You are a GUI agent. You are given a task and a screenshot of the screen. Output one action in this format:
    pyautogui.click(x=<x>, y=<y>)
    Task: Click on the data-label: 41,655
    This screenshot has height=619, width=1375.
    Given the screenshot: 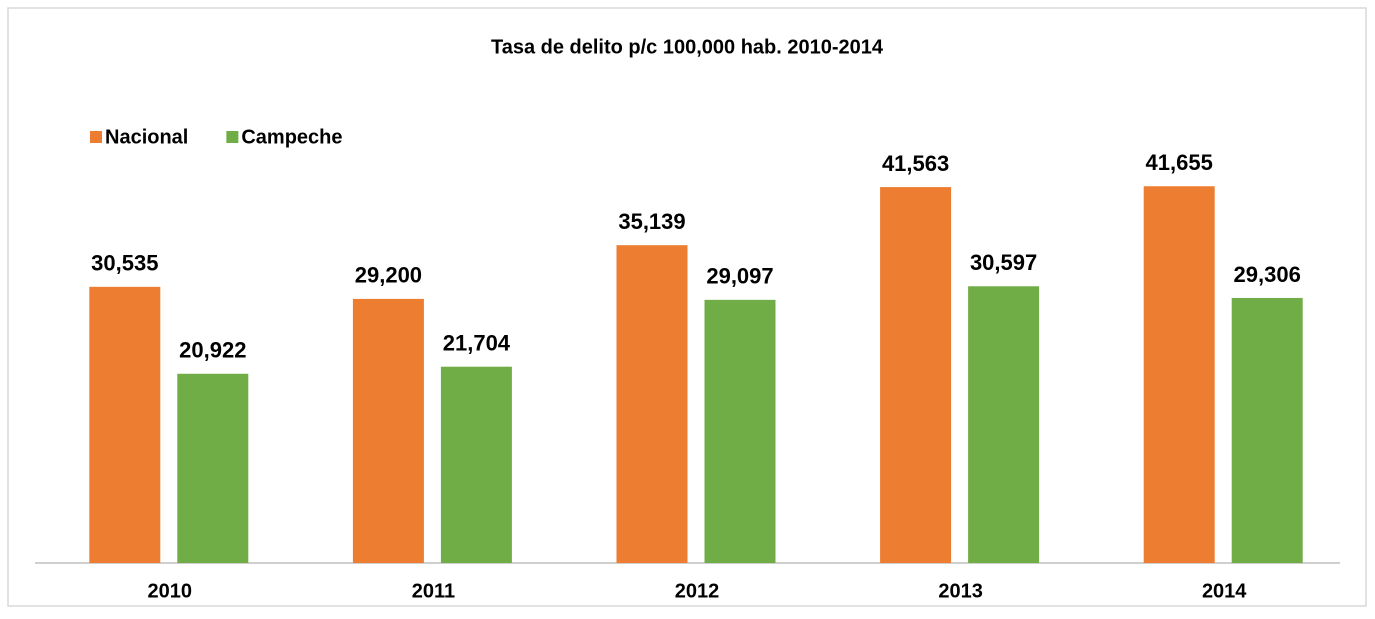 What is the action you would take?
    pyautogui.click(x=1179, y=162)
    